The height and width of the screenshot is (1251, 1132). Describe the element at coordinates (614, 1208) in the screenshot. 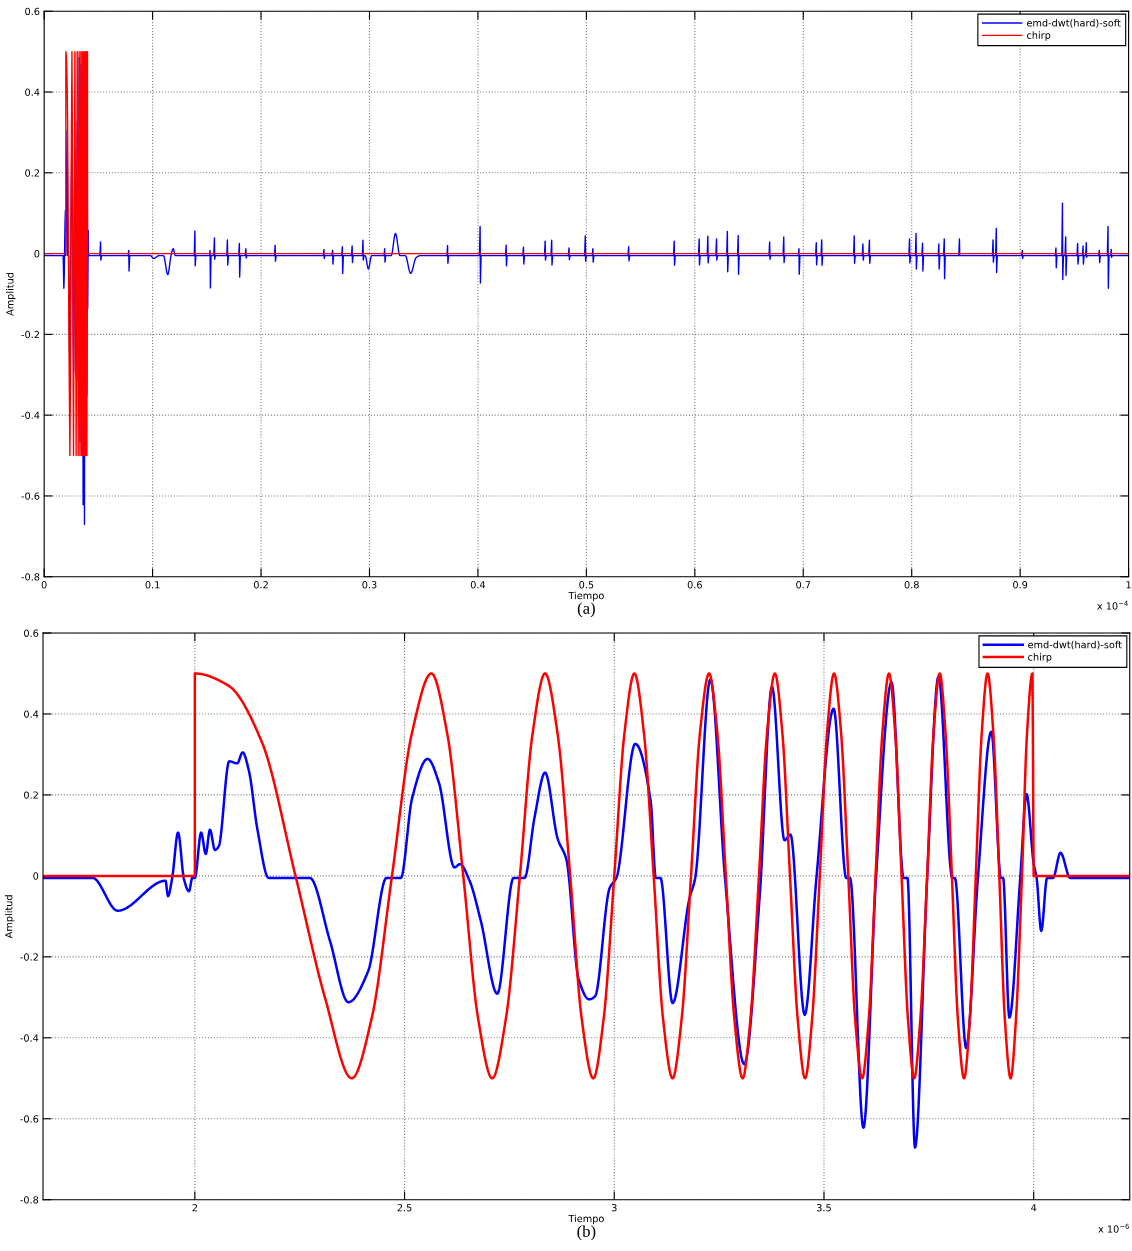

I see `x-tick-label: 3` at that location.